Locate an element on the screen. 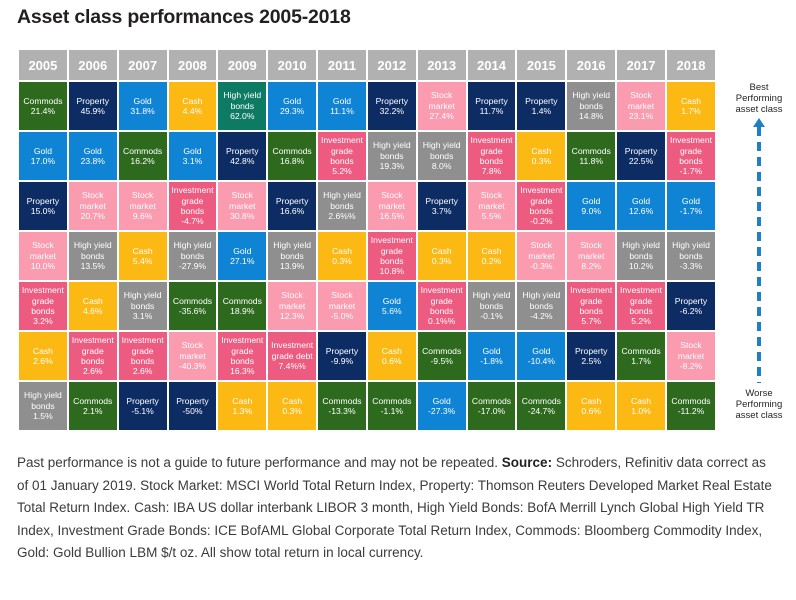 Image resolution: width=796 pixels, height=600 pixels. cell-return-value: 16.8% is located at coordinates (292, 161).